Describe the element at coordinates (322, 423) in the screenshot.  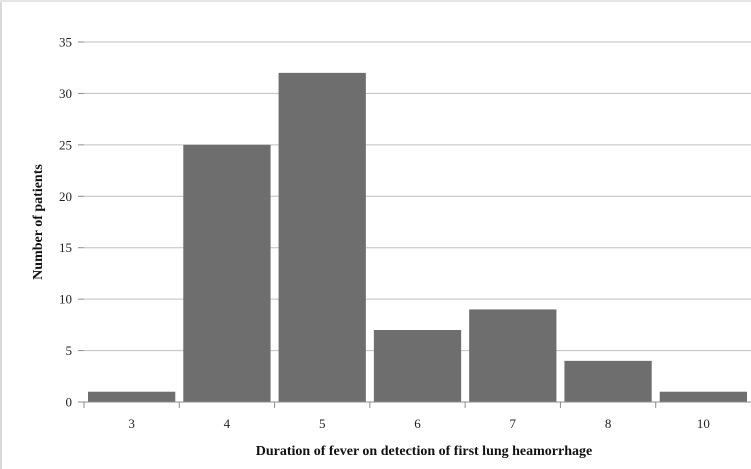
I see `x-tick-label: 5` at that location.